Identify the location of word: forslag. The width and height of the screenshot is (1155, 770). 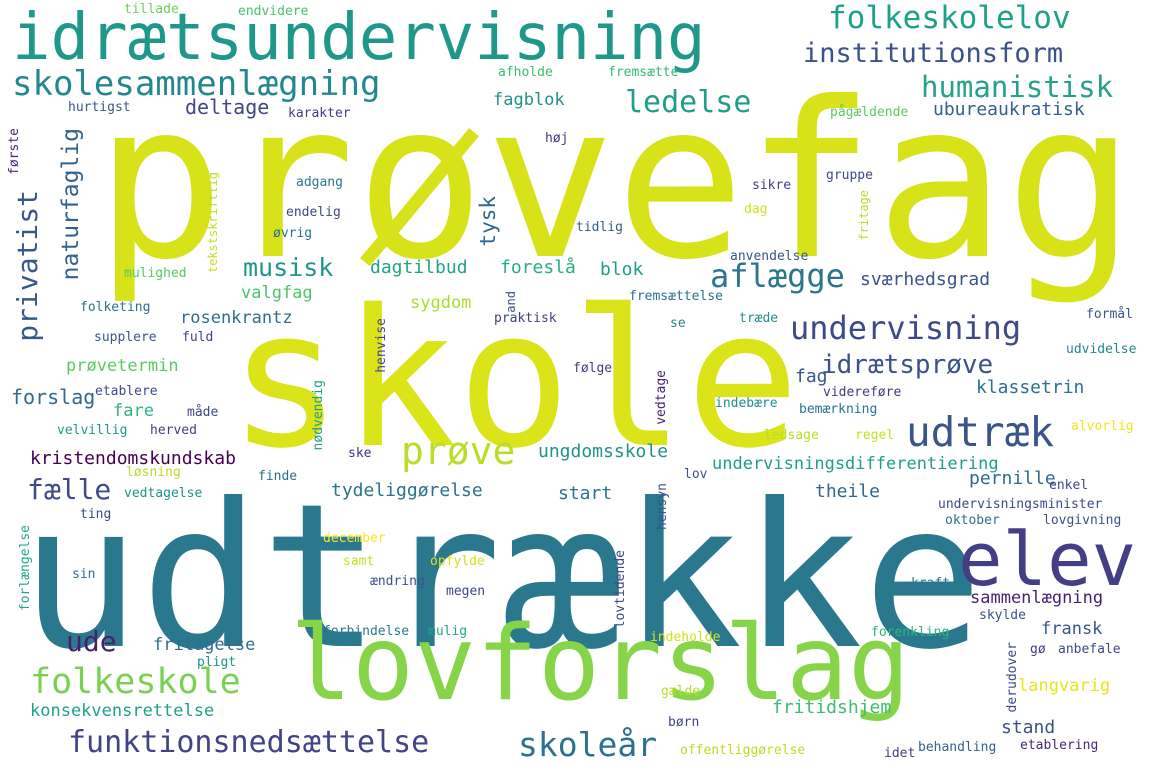
(53, 397).